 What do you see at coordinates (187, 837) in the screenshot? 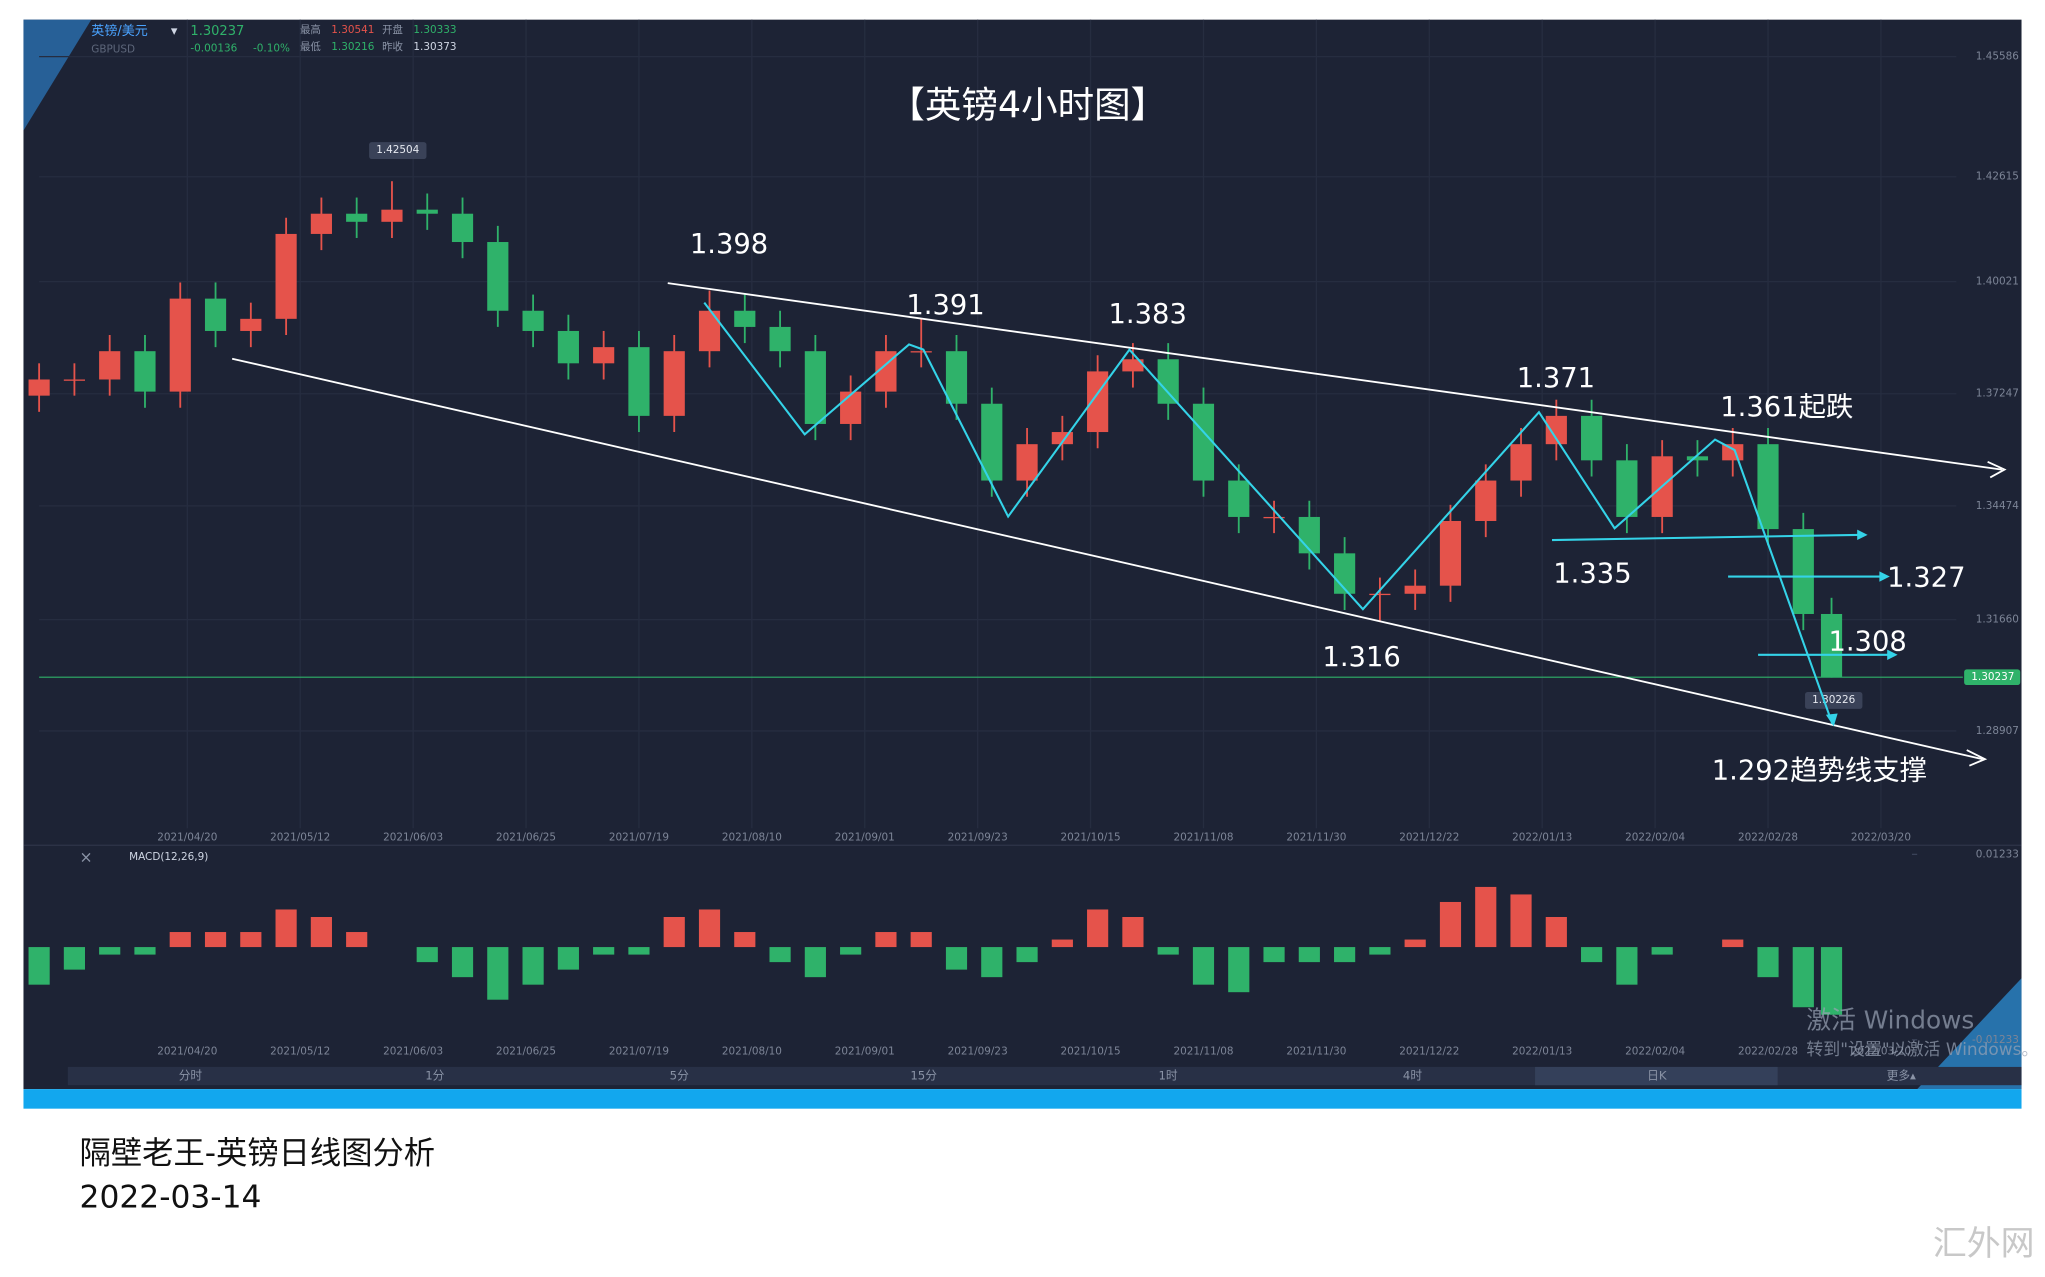
I see `x-tick-label: 2021/04/20` at bounding box center [187, 837].